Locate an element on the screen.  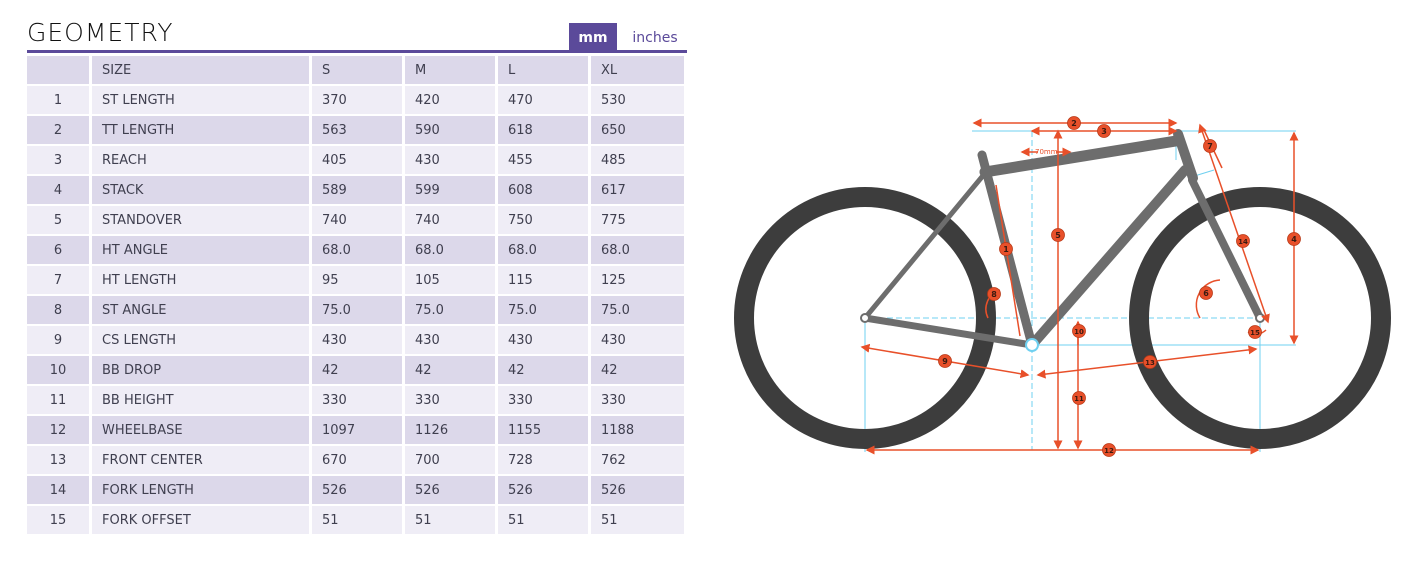
table-row: 6 HT ANGLE 68.0 68.0 68.0 68.0 is located at coordinates (357, 251).